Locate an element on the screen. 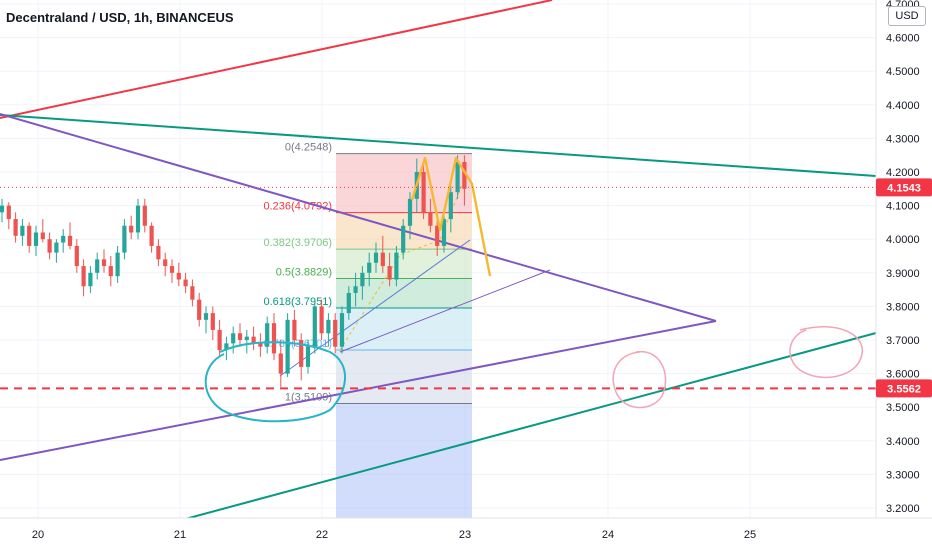 This screenshot has width=932, height=550. currency-selector: USD is located at coordinates (907, 16).